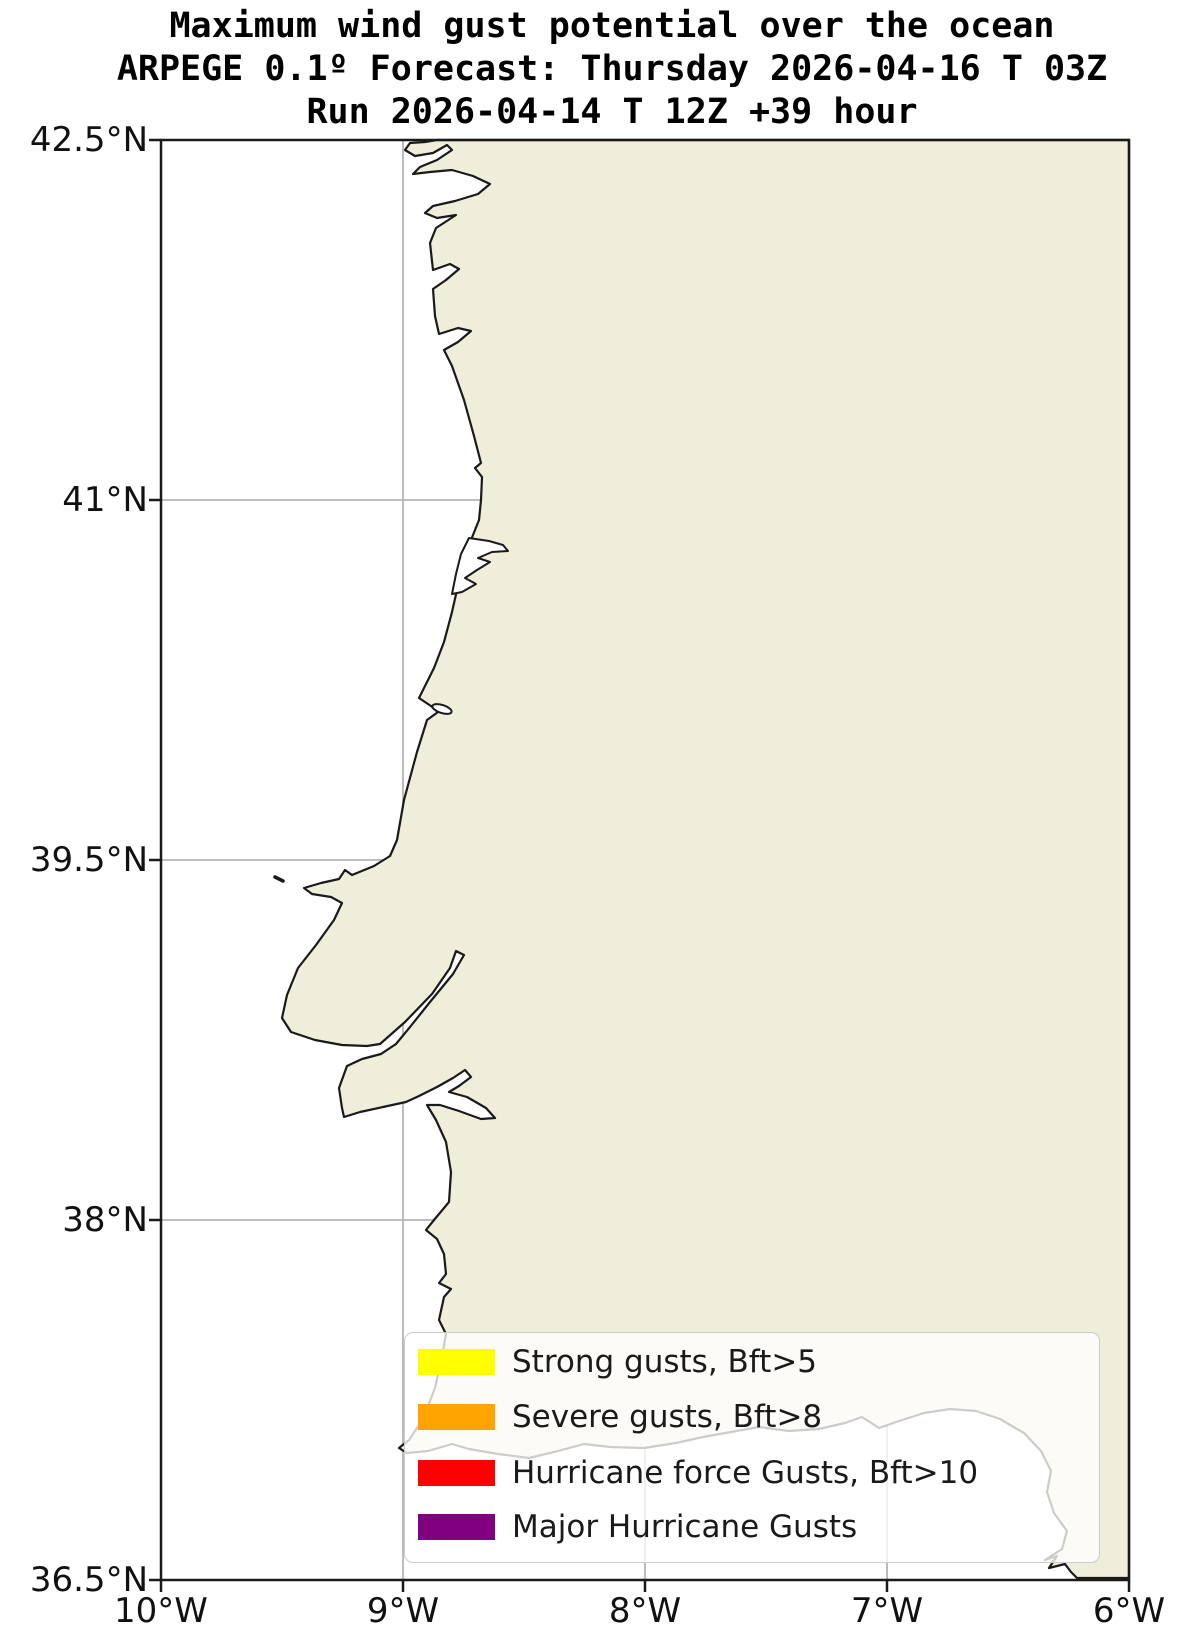 This screenshot has height=1646, width=1186. What do you see at coordinates (1129, 1611) in the screenshot?
I see `xtick-6w: 6°W` at bounding box center [1129, 1611].